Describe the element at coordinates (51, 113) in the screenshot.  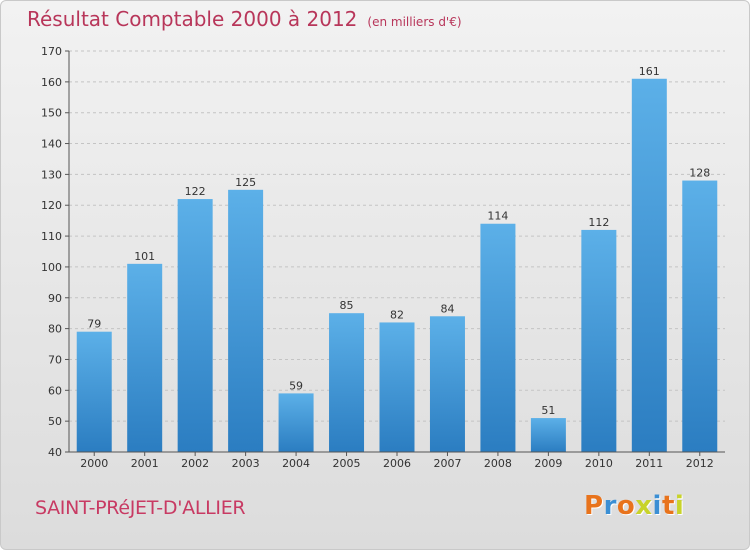
I see `y-tick-label: 150` at that location.